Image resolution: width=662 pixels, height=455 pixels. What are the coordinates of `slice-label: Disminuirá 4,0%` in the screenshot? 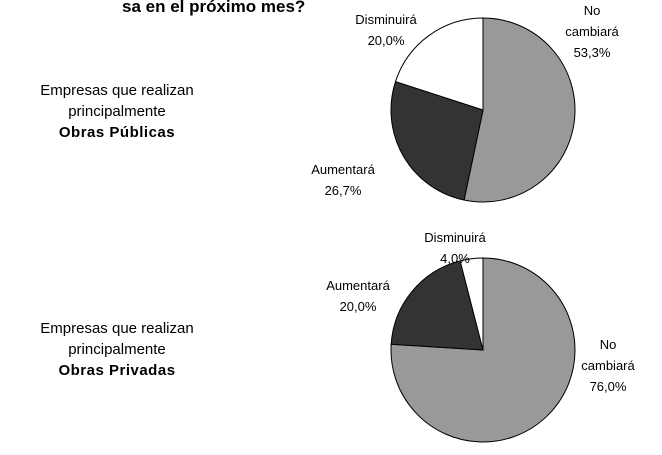 It's located at (455, 248).